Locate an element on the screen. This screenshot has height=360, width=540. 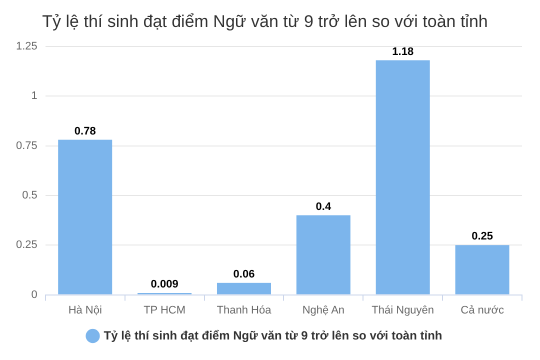
data-label: 0.78 is located at coordinates (85, 131).